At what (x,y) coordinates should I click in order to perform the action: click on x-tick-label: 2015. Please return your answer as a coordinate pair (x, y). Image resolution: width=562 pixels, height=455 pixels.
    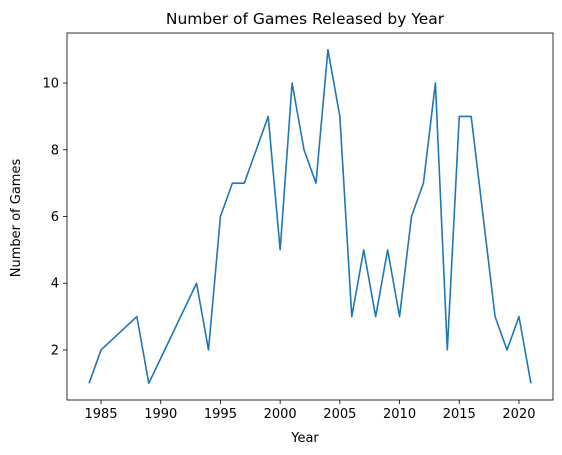
    Looking at the image, I should click on (459, 414).